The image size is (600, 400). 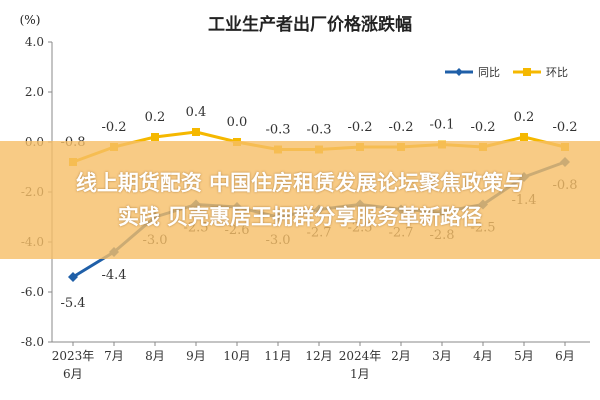 What do you see at coordinates (196, 112) in the screenshot?
I see `data-label: 0.4` at bounding box center [196, 112].